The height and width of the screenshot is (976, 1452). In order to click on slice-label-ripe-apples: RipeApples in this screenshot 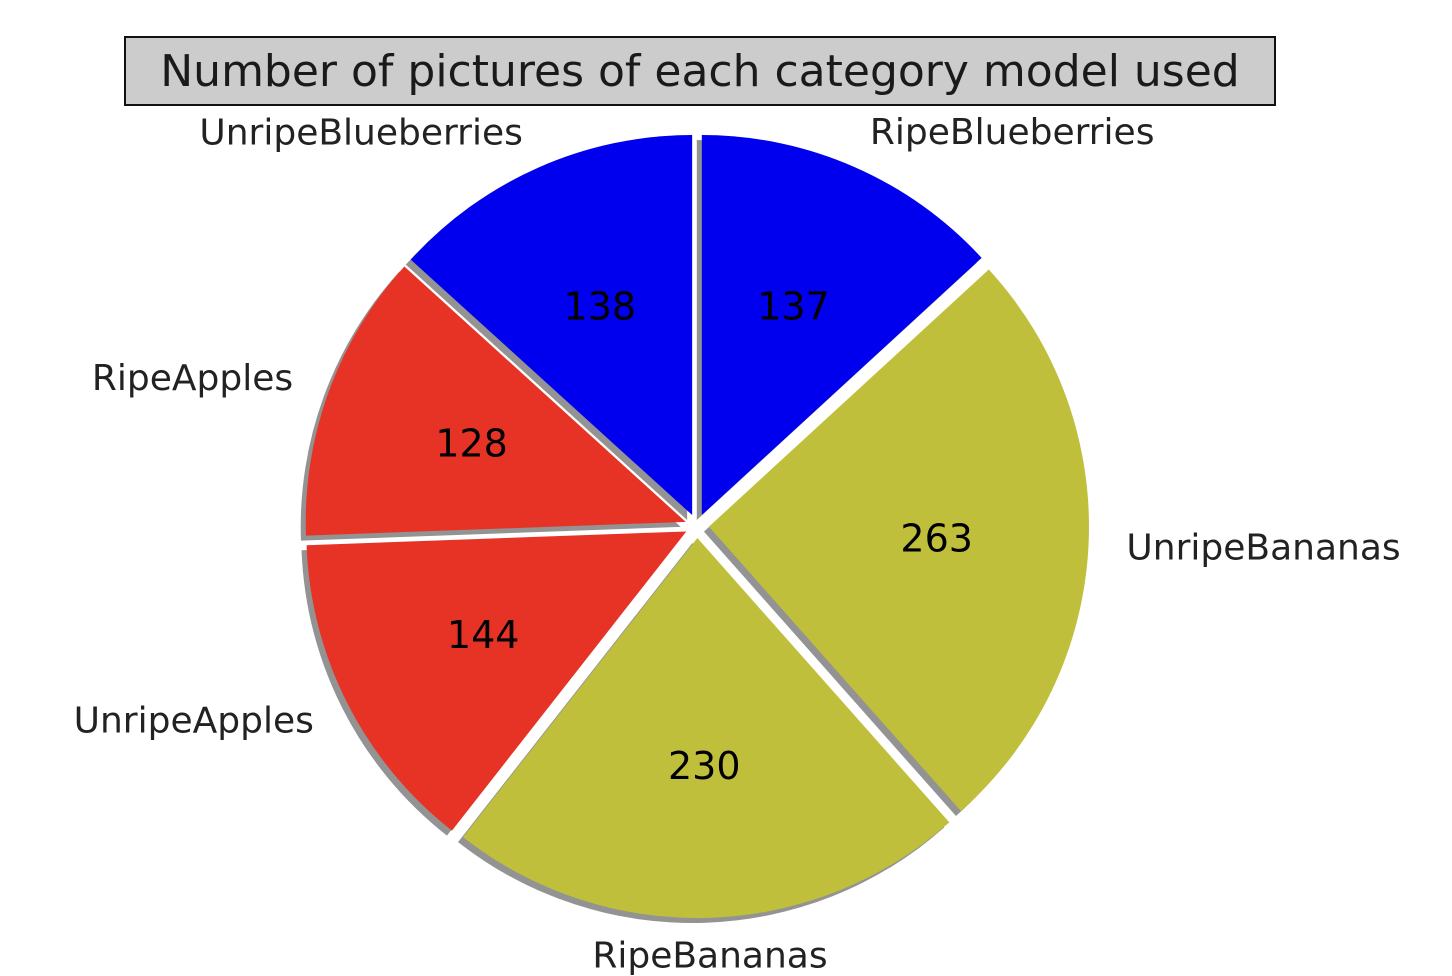, I will do `click(192, 378)`.